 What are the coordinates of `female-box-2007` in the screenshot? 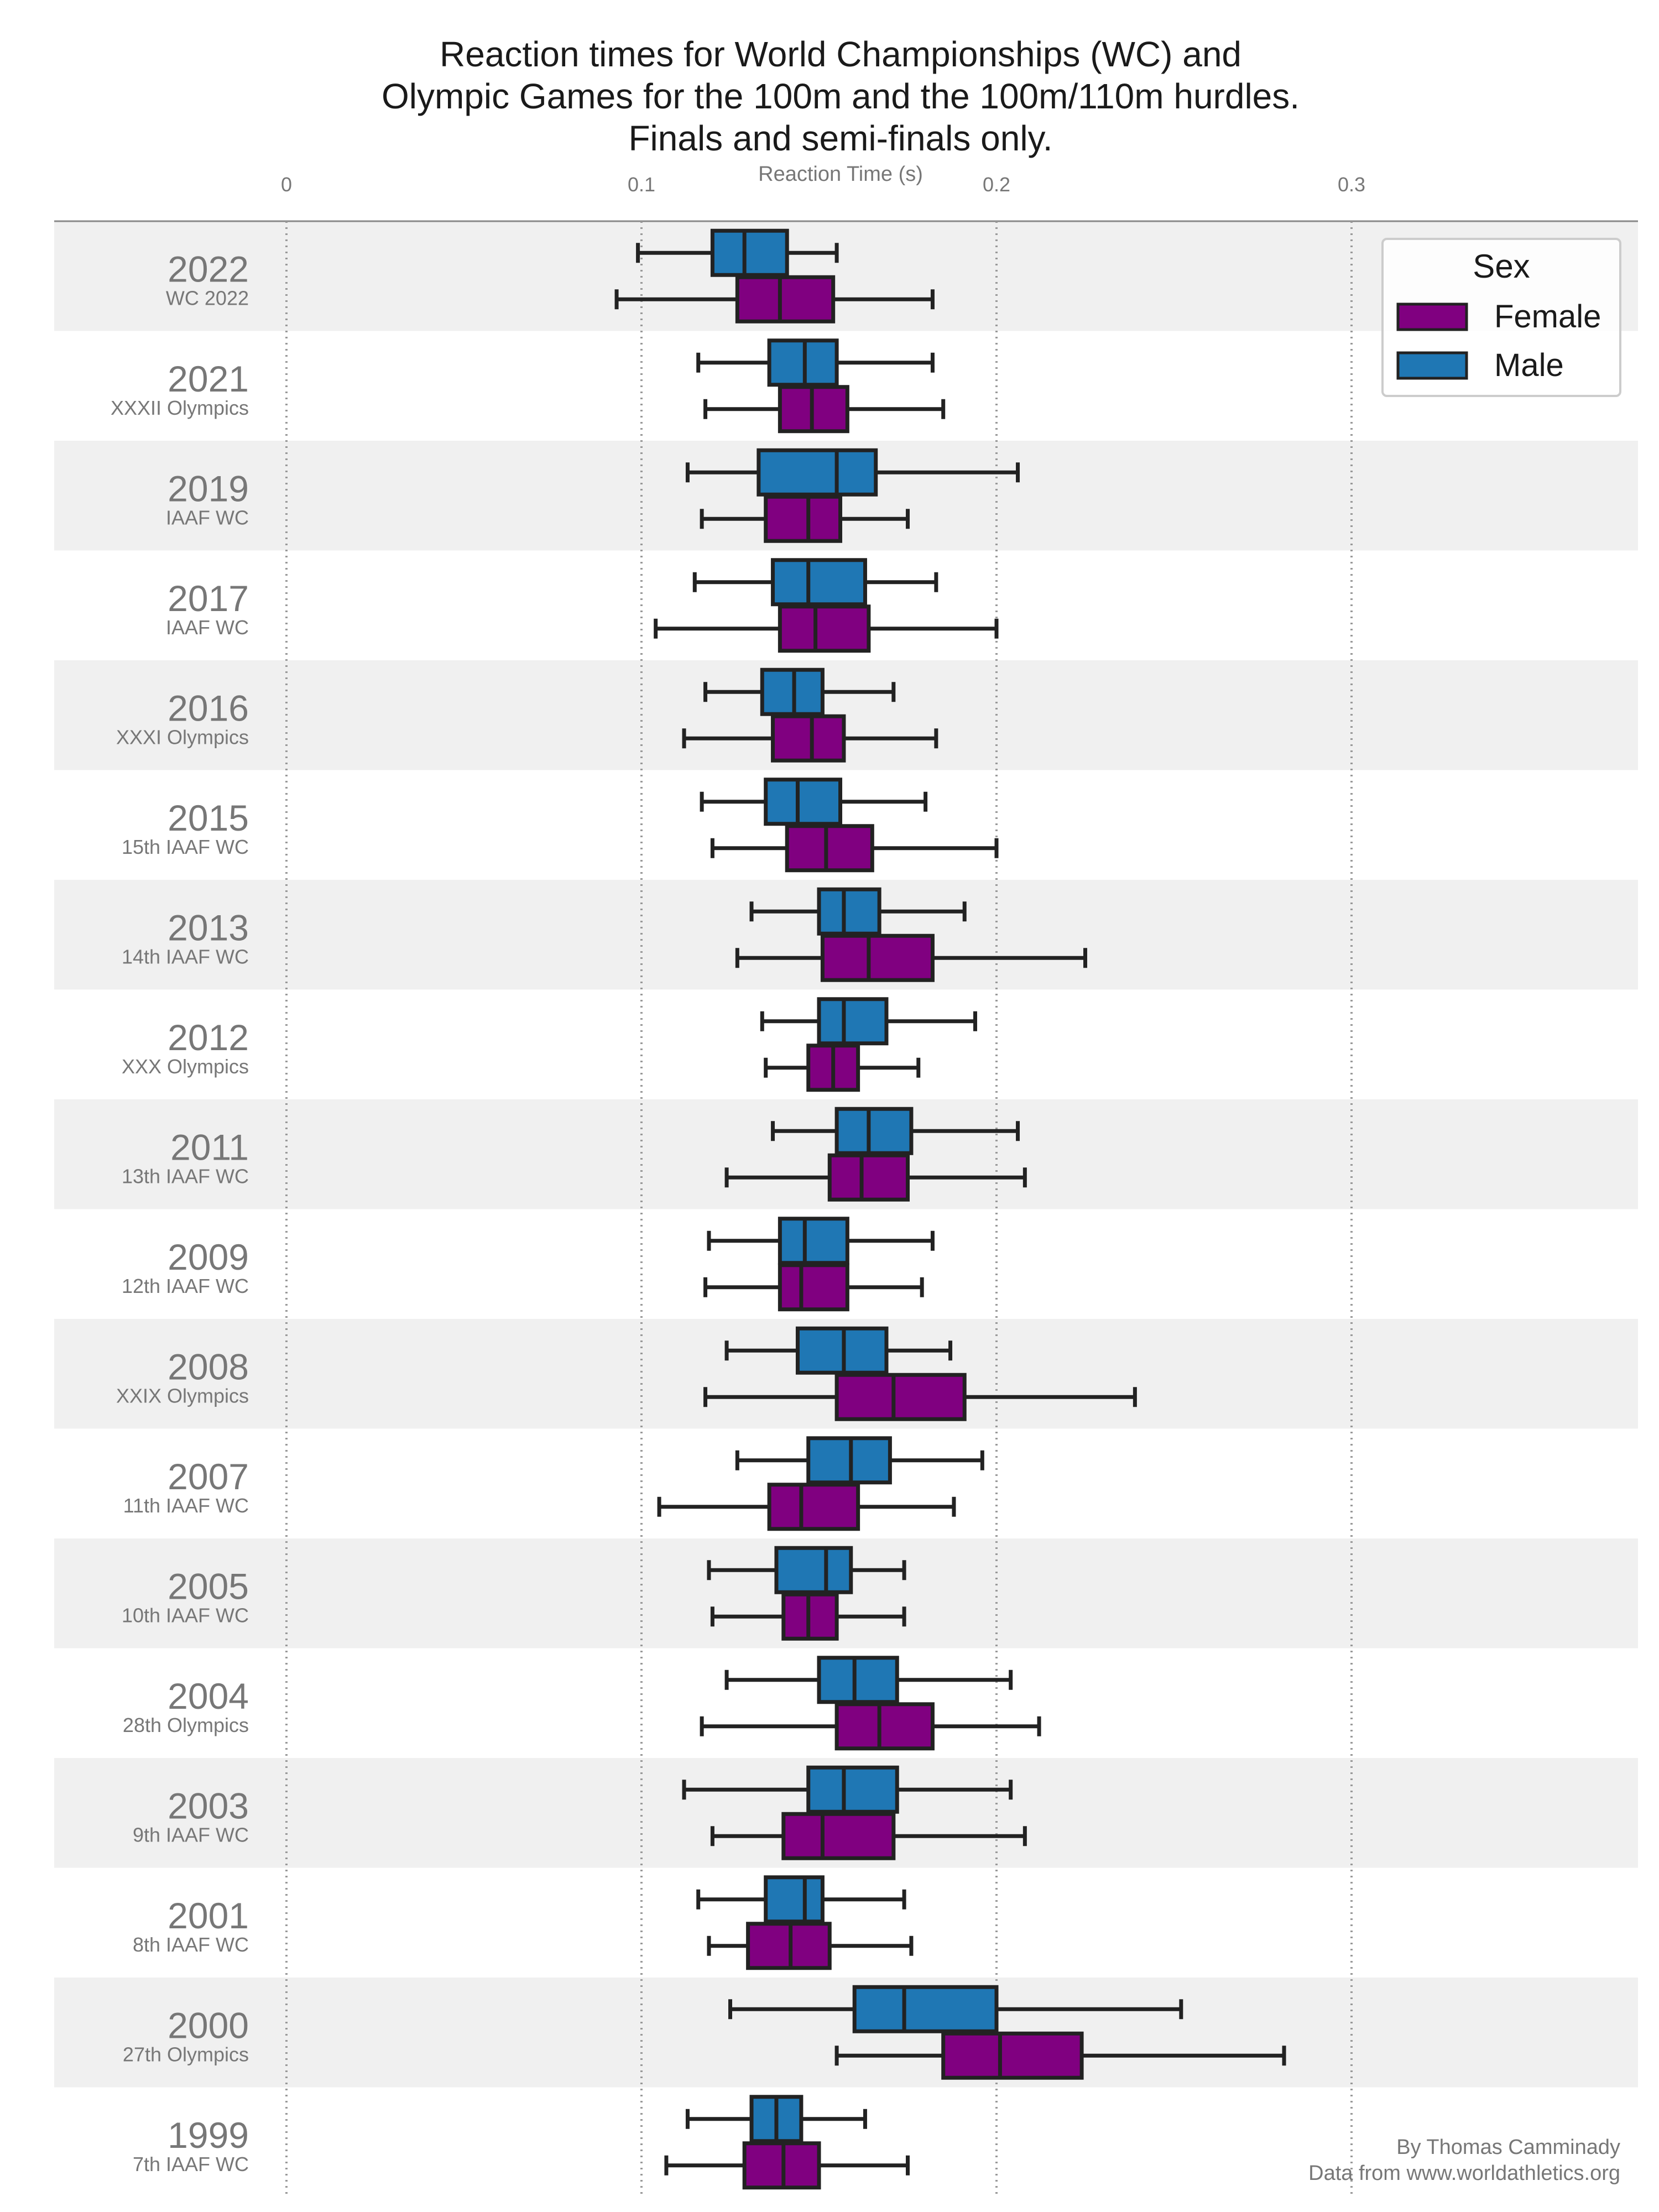 It's located at (806, 1507).